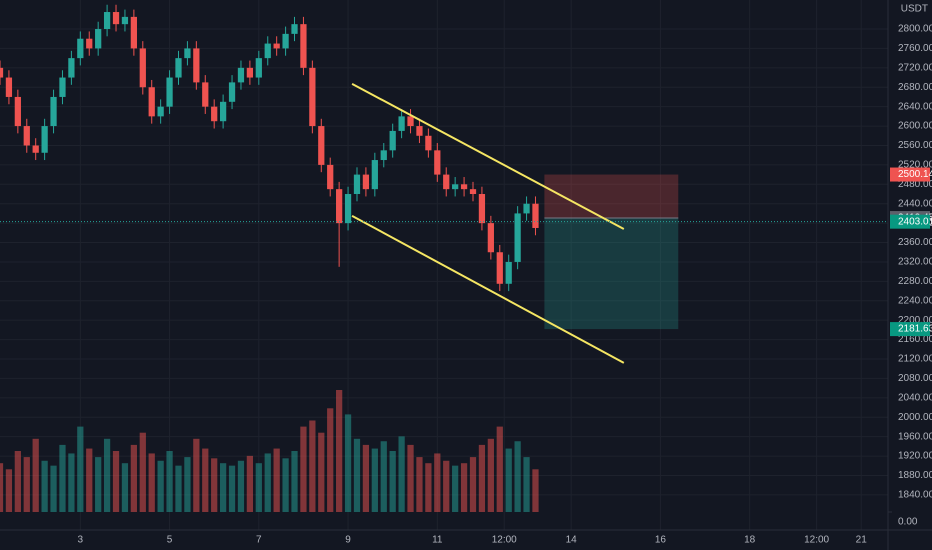 The height and width of the screenshot is (550, 932). What do you see at coordinates (915, 165) in the screenshot?
I see `y-tick-label: 2520.00` at bounding box center [915, 165].